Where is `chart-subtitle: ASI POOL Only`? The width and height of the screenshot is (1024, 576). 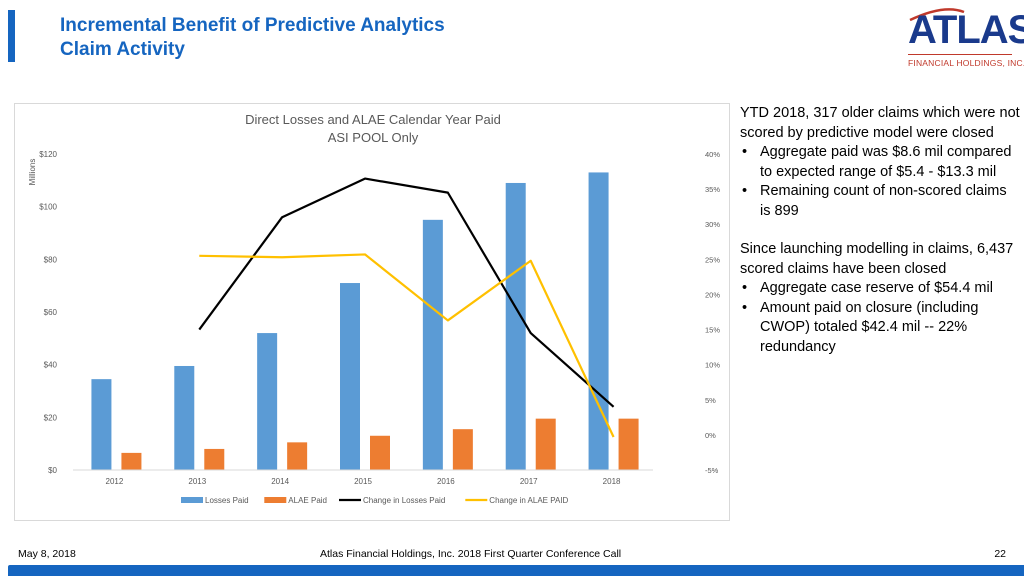 chart-subtitle: ASI POOL Only is located at coordinates (373, 137).